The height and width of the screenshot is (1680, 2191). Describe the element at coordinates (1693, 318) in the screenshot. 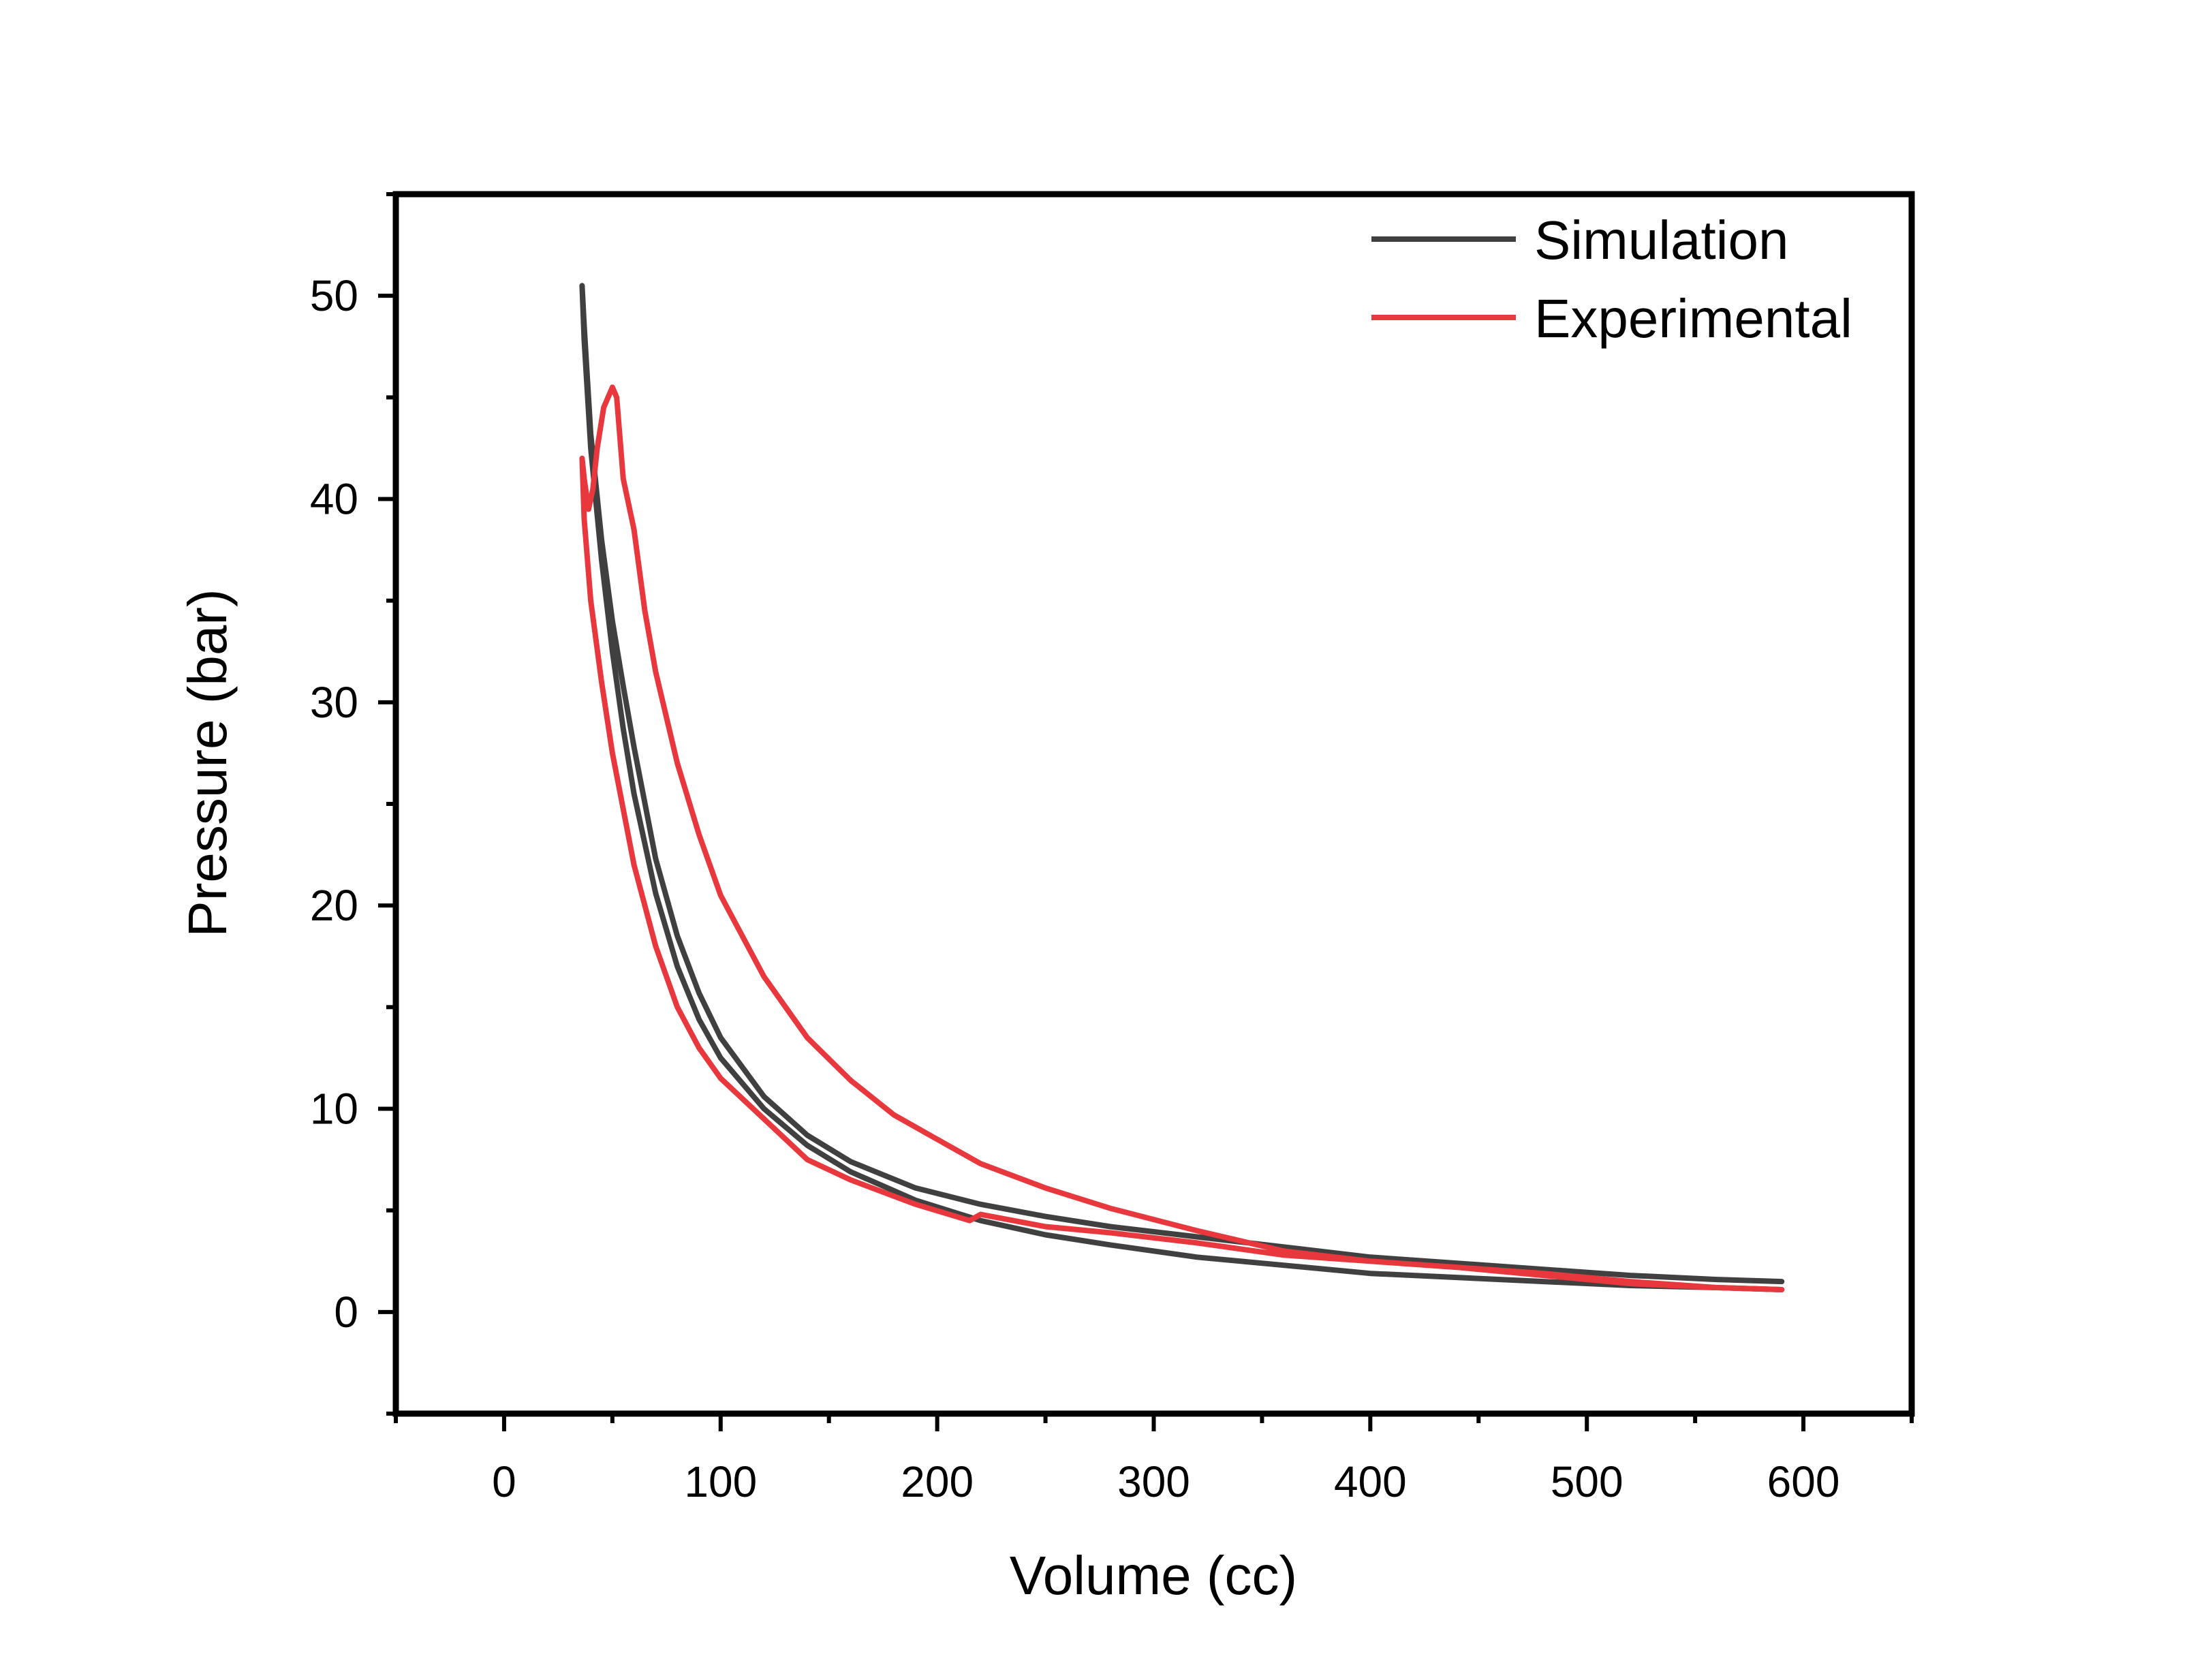

I see `legend-label-experimental: Experimental` at that location.